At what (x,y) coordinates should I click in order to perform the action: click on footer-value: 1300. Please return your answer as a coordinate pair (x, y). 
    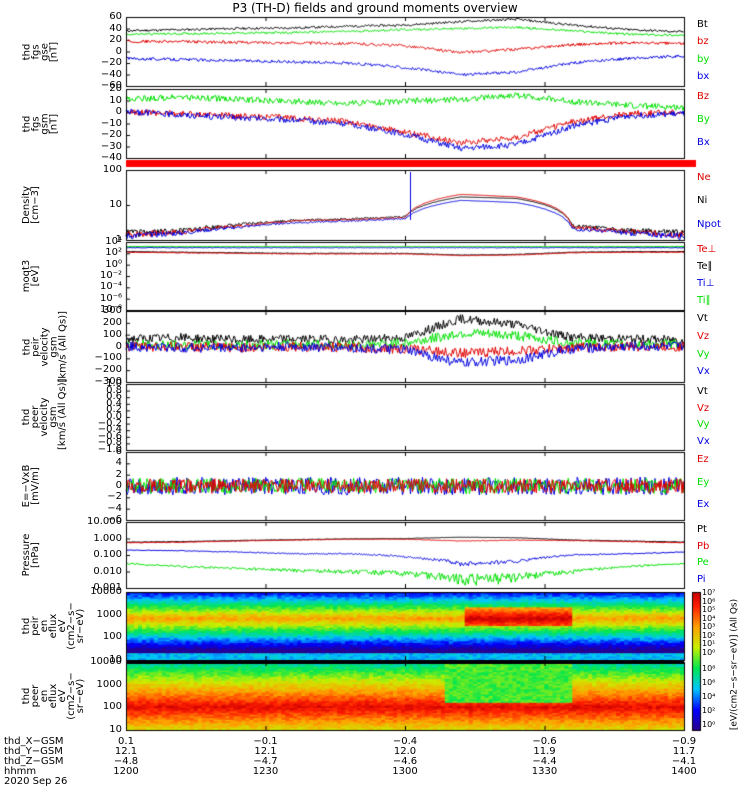
    Looking at the image, I should click on (405, 771).